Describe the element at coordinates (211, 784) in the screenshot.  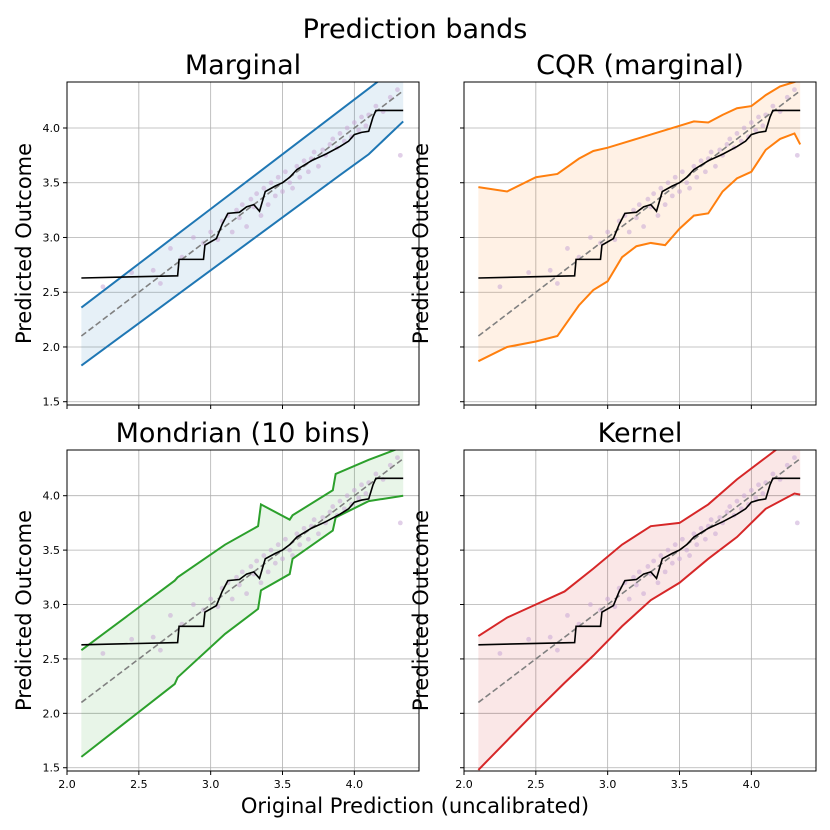
I see `x-tick-label: 3.0` at that location.